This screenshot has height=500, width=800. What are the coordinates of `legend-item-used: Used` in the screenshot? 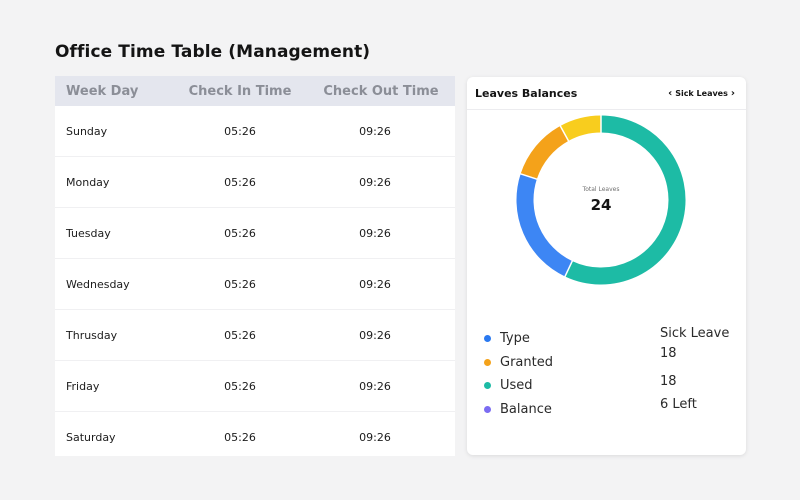 It's located at (518, 386).